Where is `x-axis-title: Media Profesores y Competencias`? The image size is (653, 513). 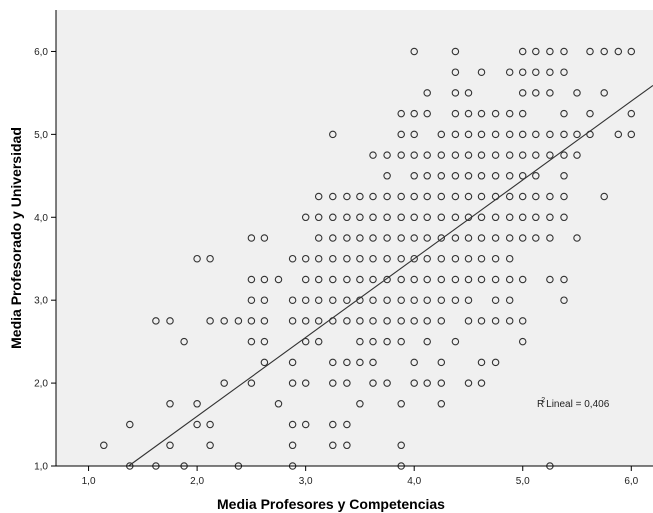 x-axis-title: Media Profesores y Competencias is located at coordinates (331, 504).